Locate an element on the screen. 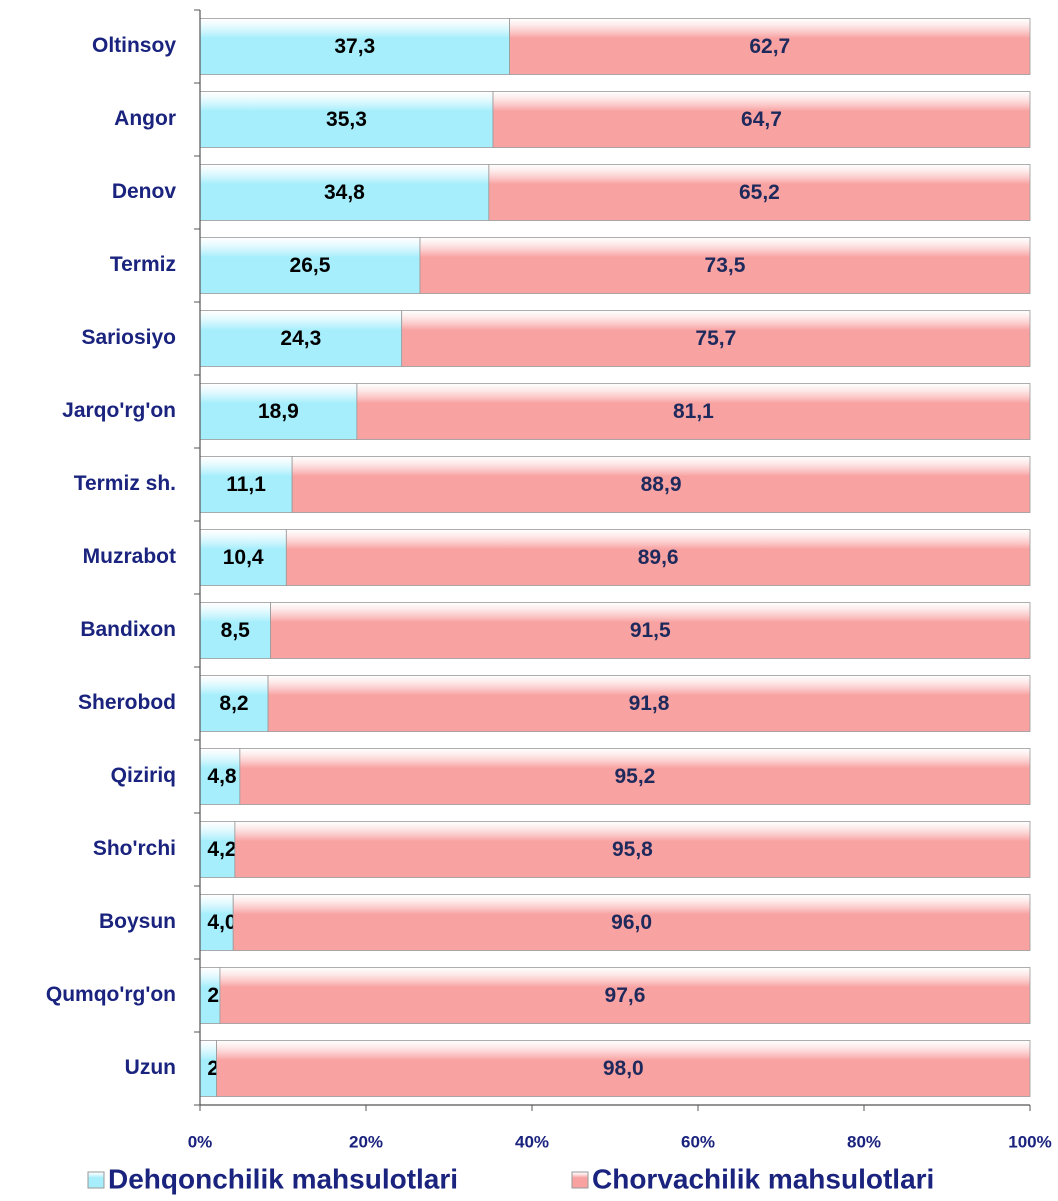 The width and height of the screenshot is (1058, 1201). category-label: Oltinsoy is located at coordinates (134, 45).